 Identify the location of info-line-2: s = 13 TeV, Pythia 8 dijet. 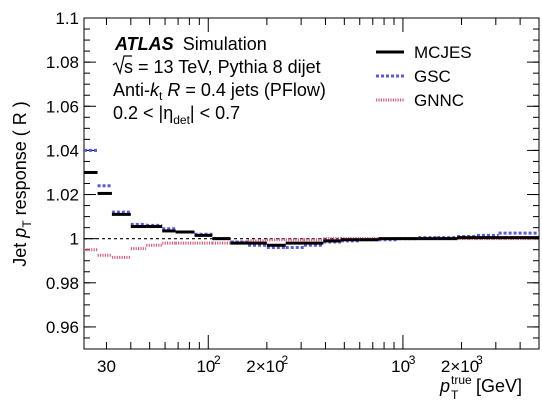
(222, 67).